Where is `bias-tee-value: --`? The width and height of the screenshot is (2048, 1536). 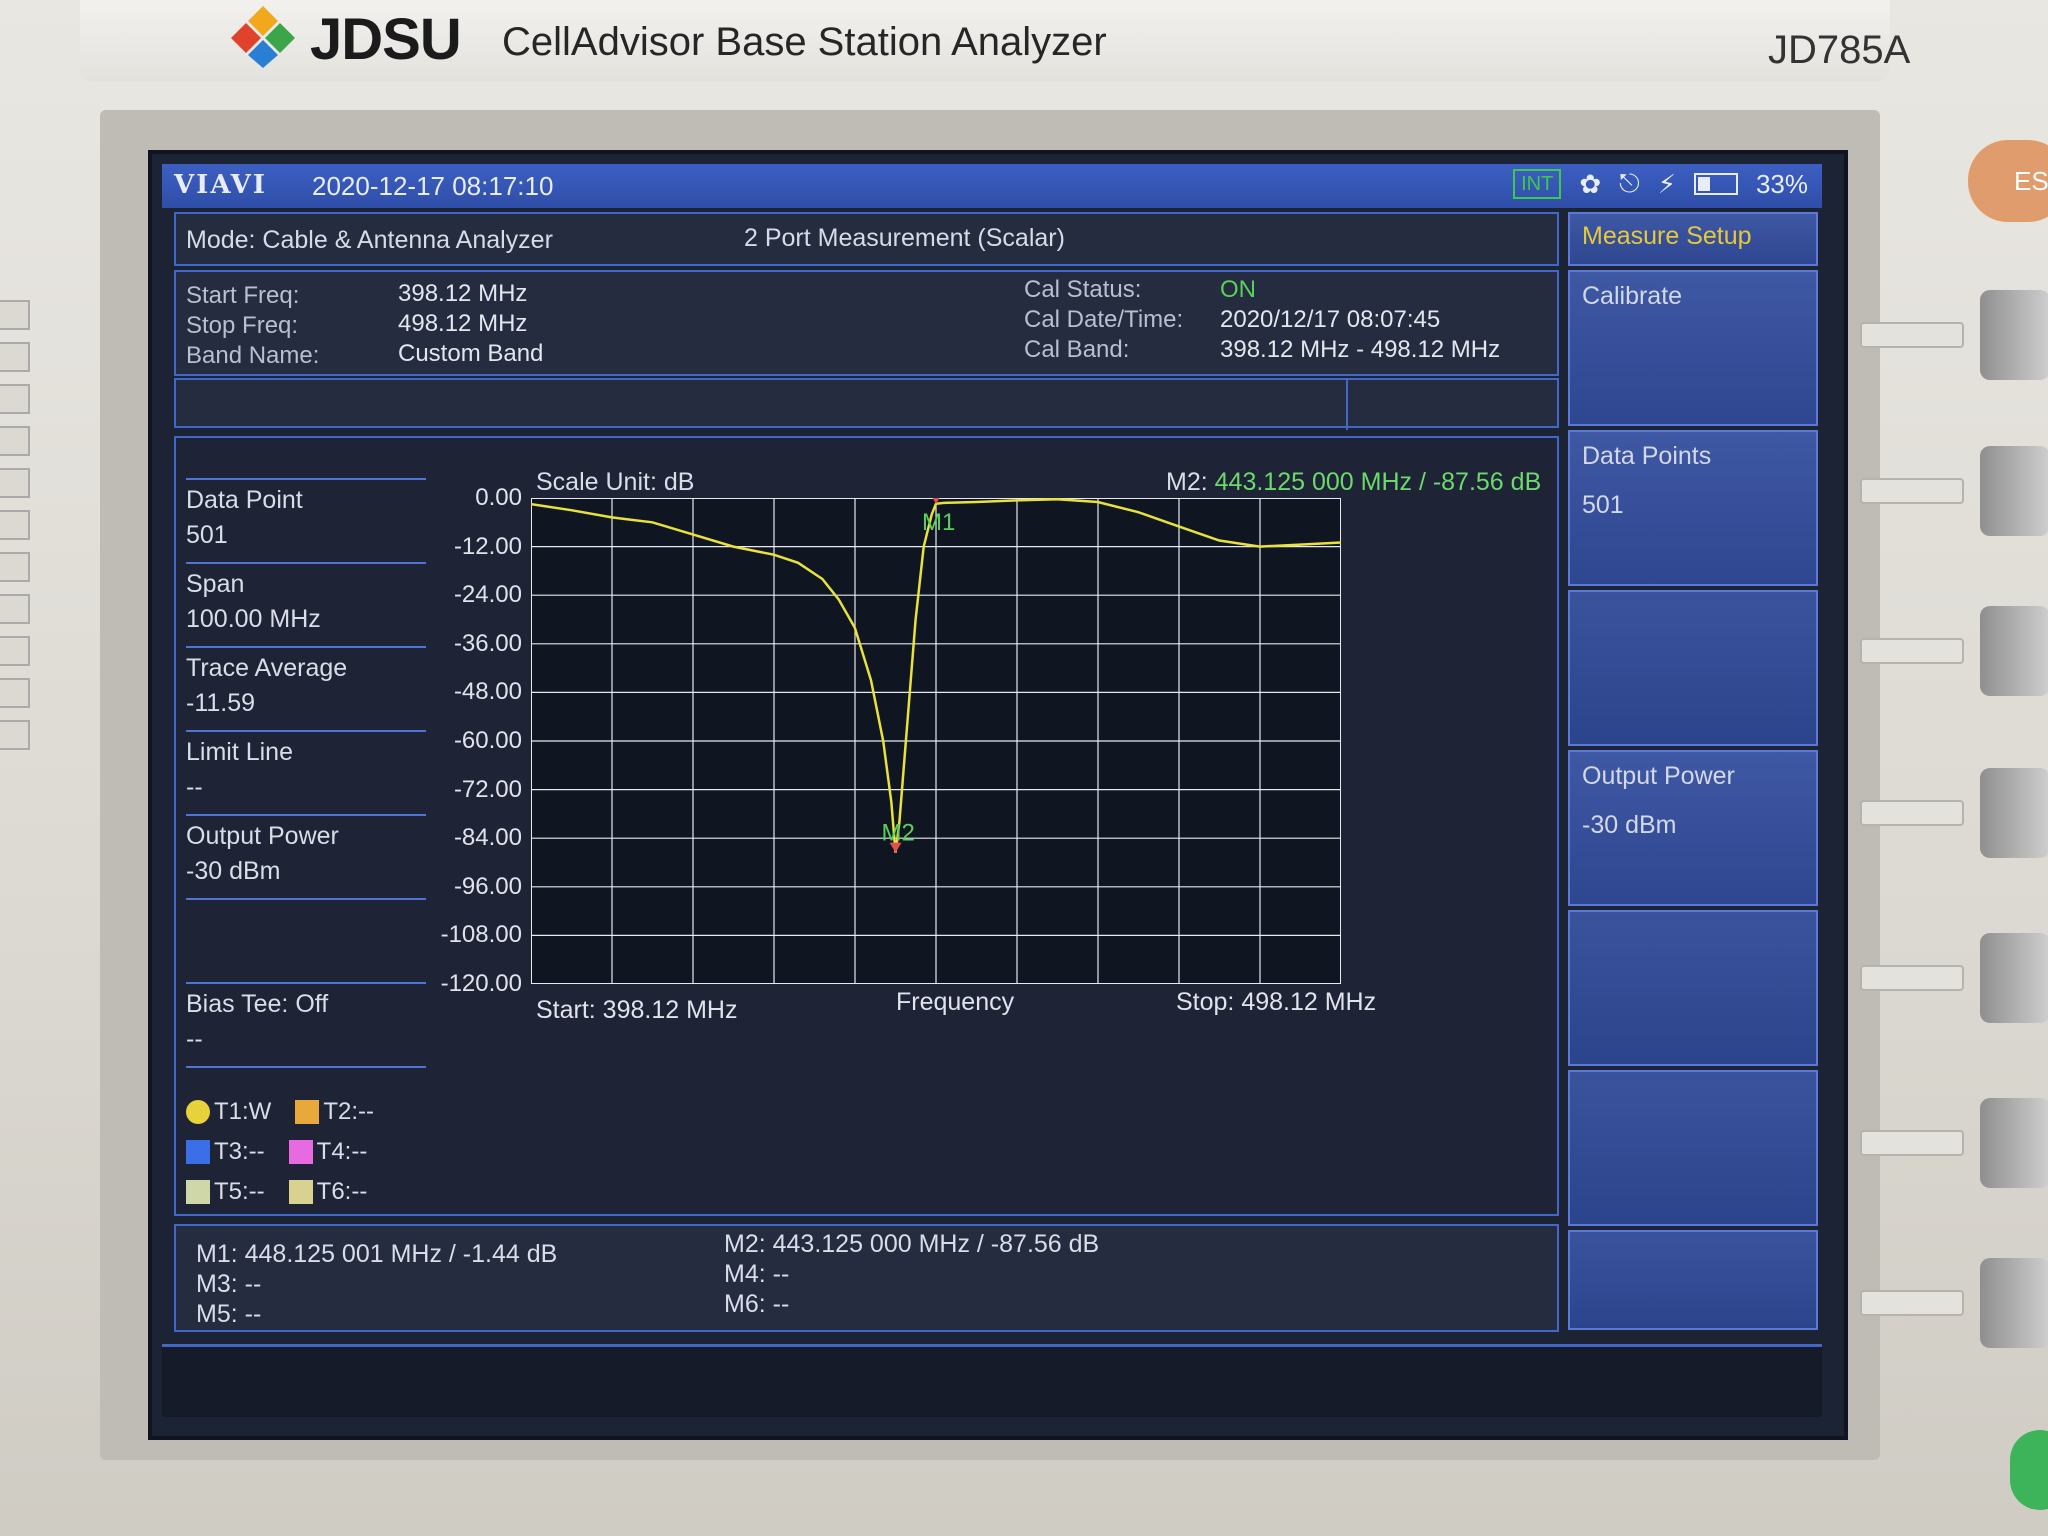 bias-tee-value: -- is located at coordinates (194, 1039).